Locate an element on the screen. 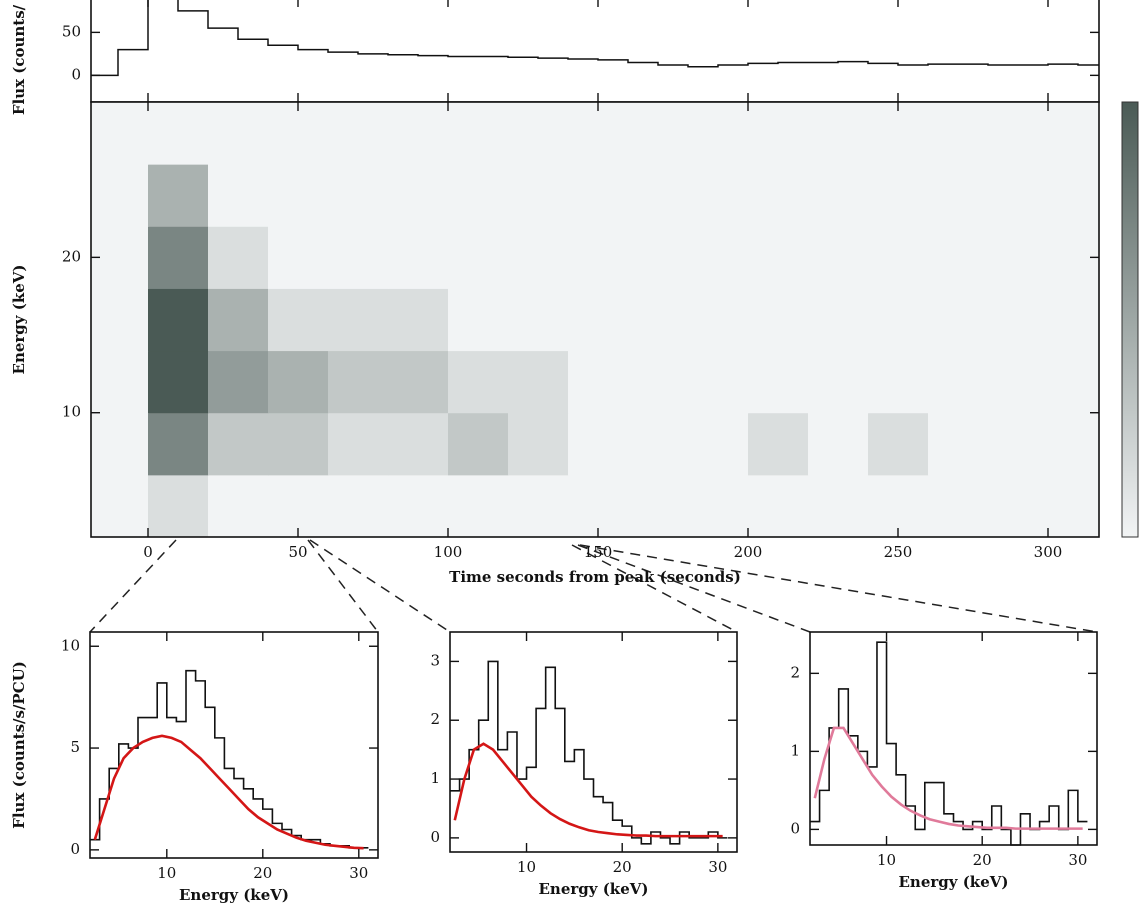 This screenshot has height=911, width=1143. data-histogram is located at coordinates (949, 743).